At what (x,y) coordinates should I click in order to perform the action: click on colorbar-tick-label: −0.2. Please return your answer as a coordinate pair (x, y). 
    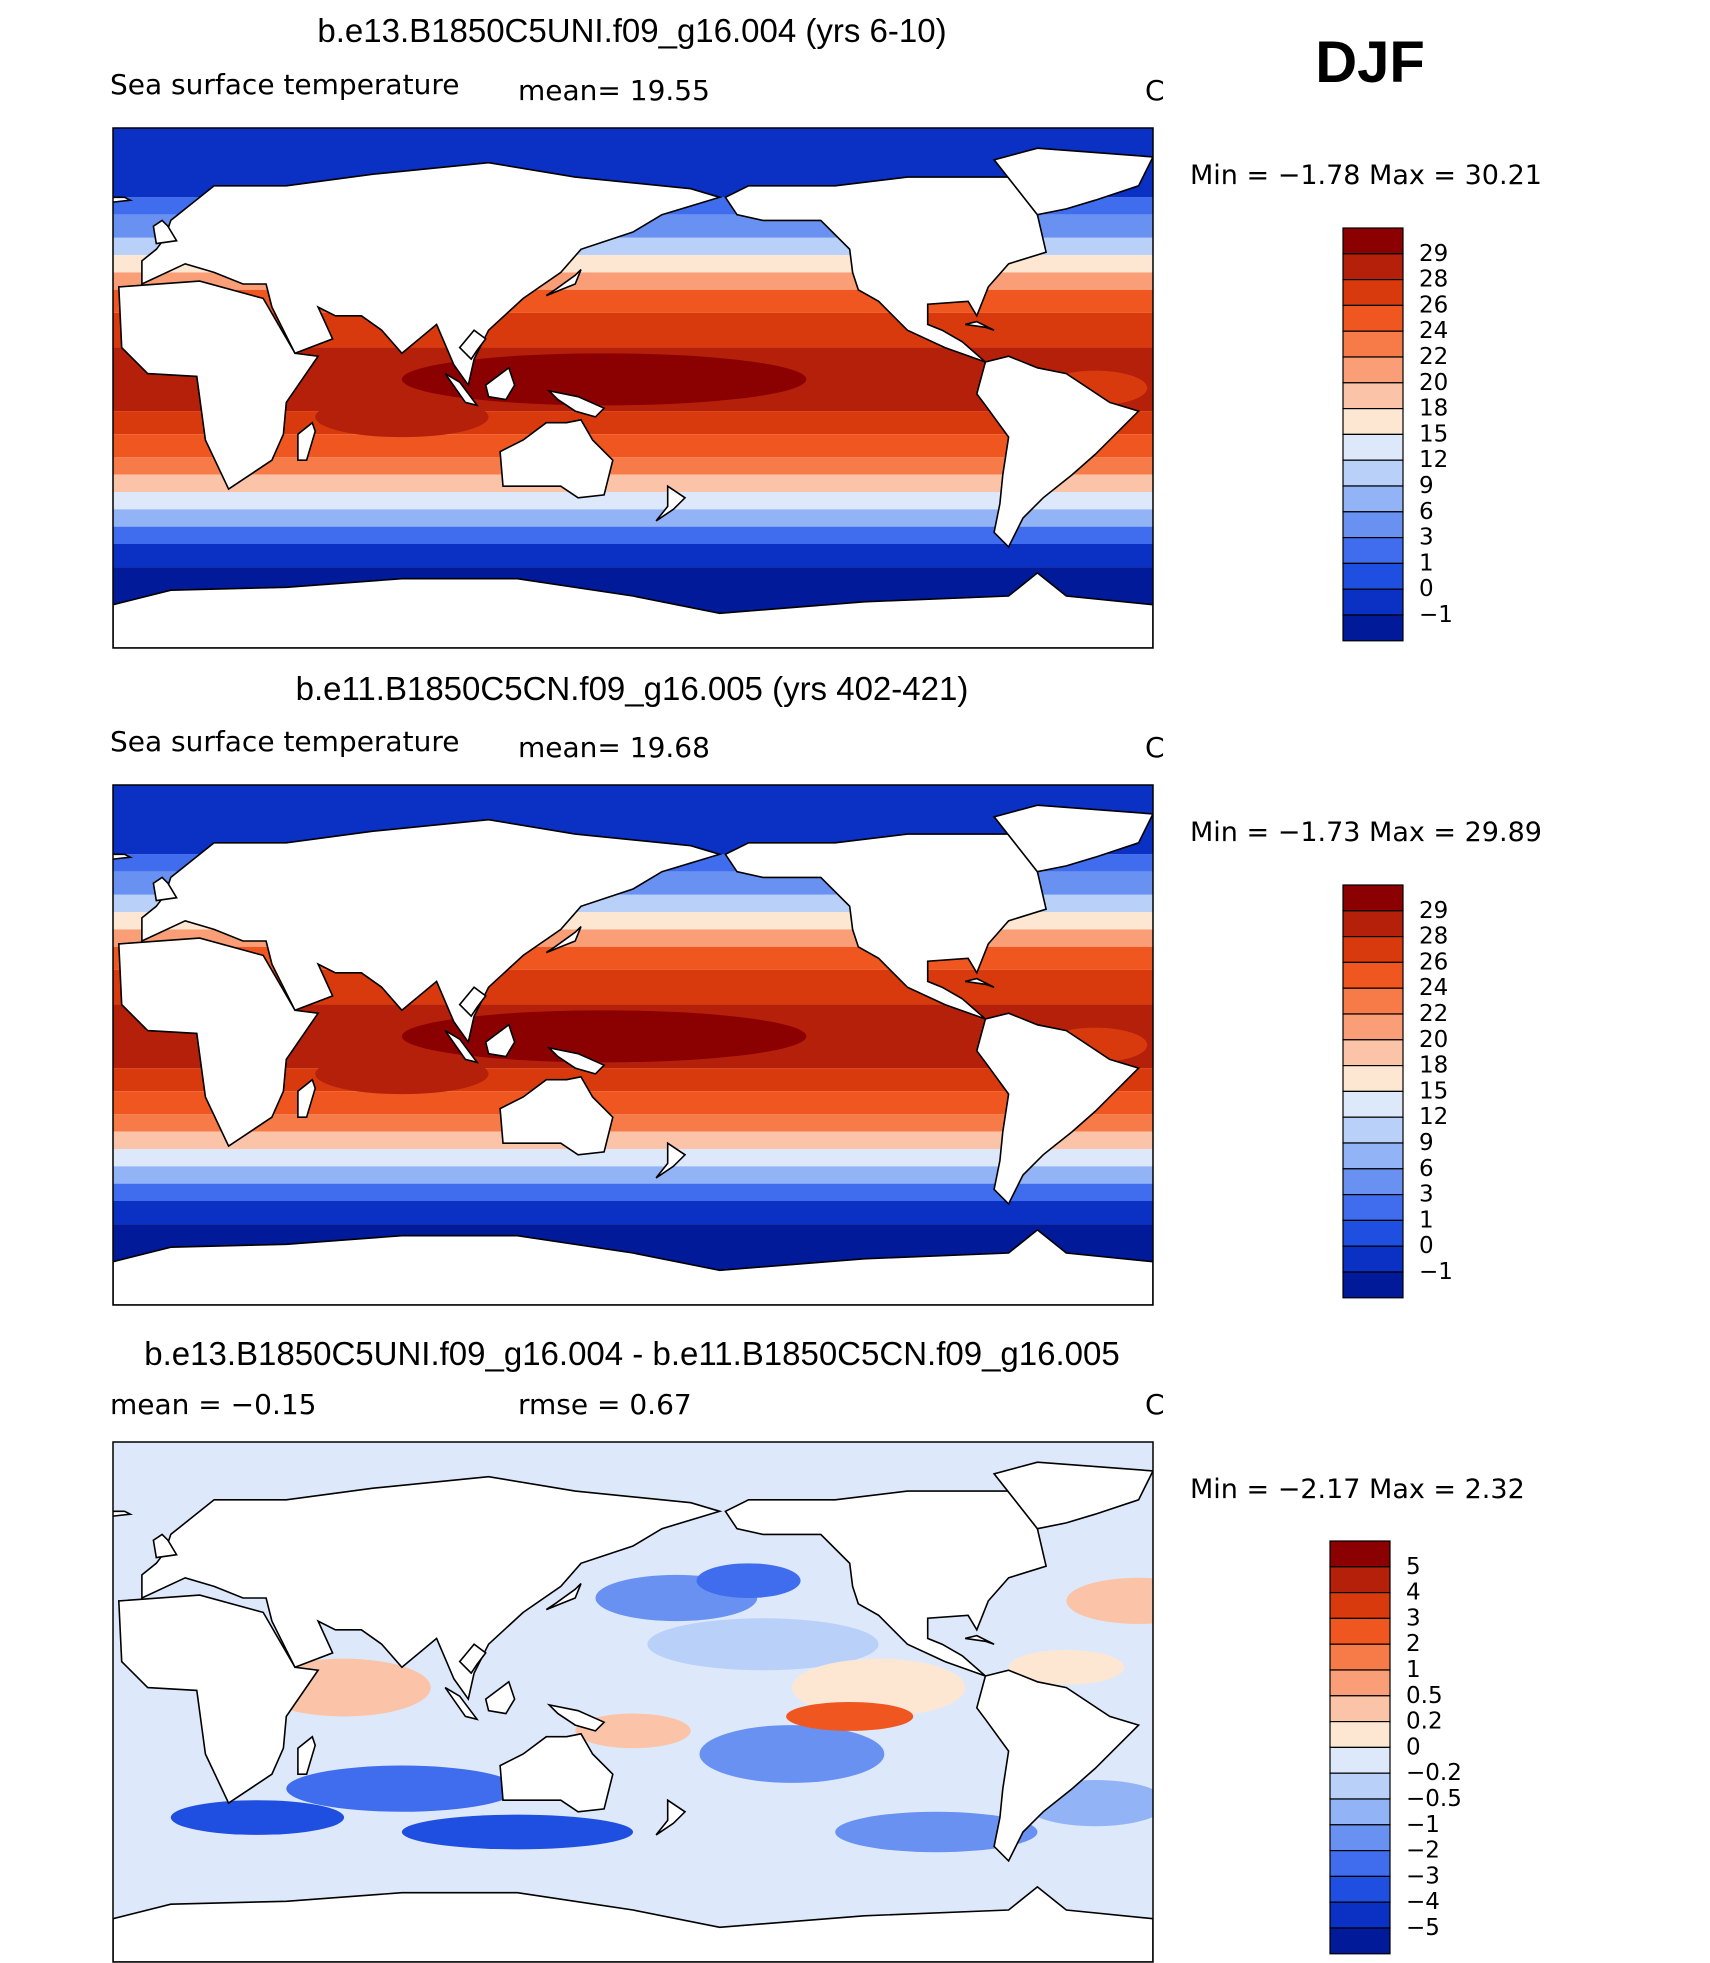
    Looking at the image, I should click on (1434, 1773).